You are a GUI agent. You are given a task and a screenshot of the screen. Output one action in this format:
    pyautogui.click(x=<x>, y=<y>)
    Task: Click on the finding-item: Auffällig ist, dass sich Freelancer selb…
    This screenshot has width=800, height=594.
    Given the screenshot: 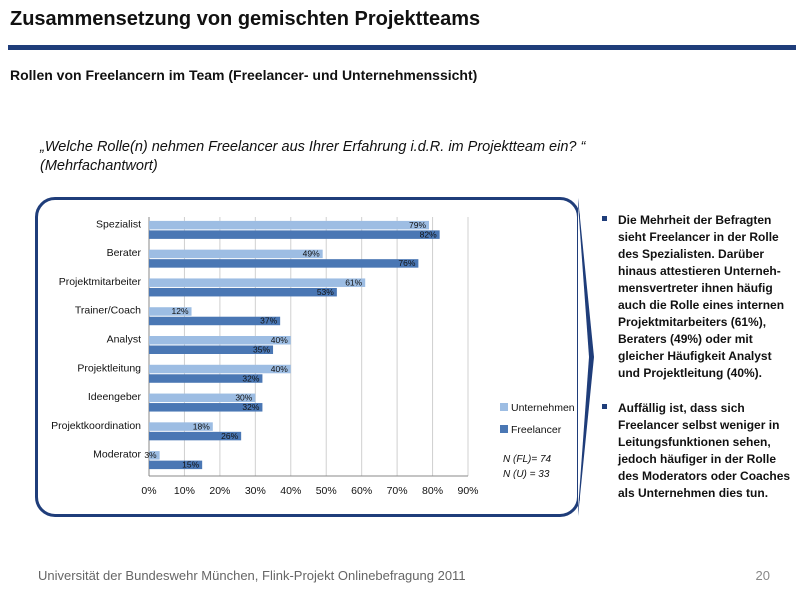 What is the action you would take?
    pyautogui.click(x=697, y=451)
    